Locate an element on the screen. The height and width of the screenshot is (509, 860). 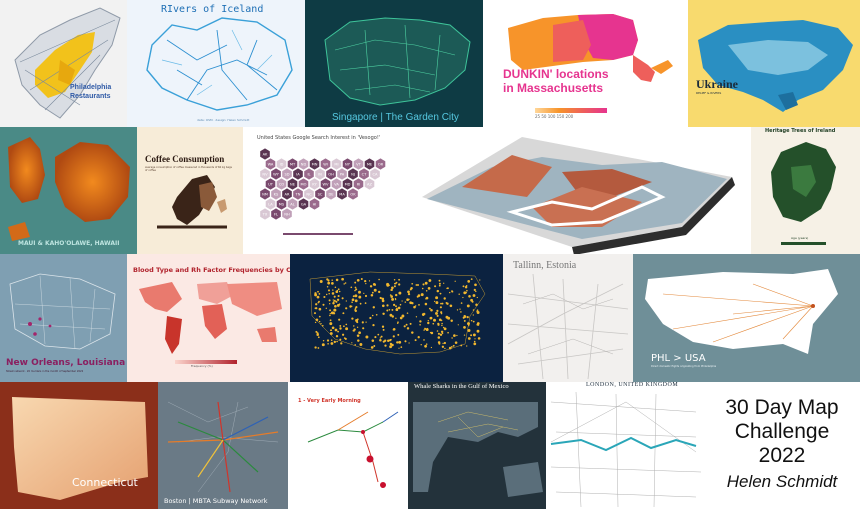
hex-state-nc: NC is located at coordinates (309, 194).